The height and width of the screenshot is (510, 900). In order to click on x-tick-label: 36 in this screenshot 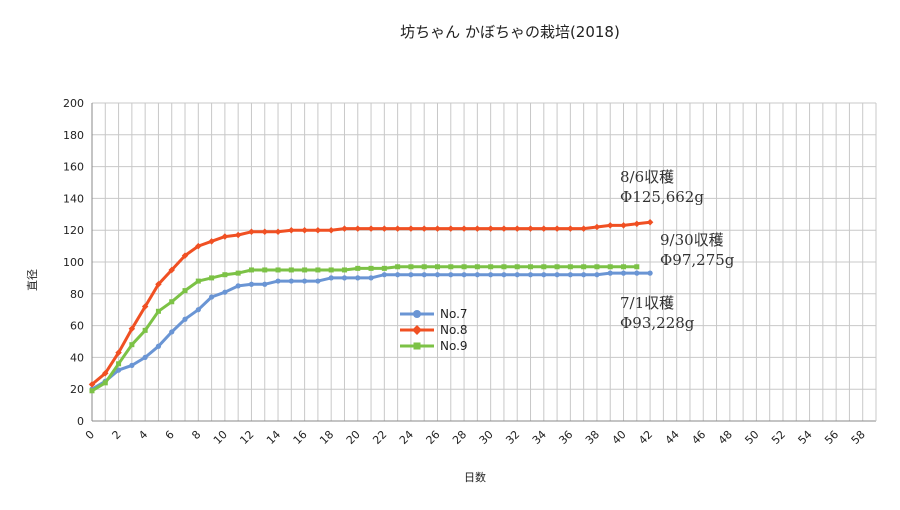, I will do `click(565, 437)`.